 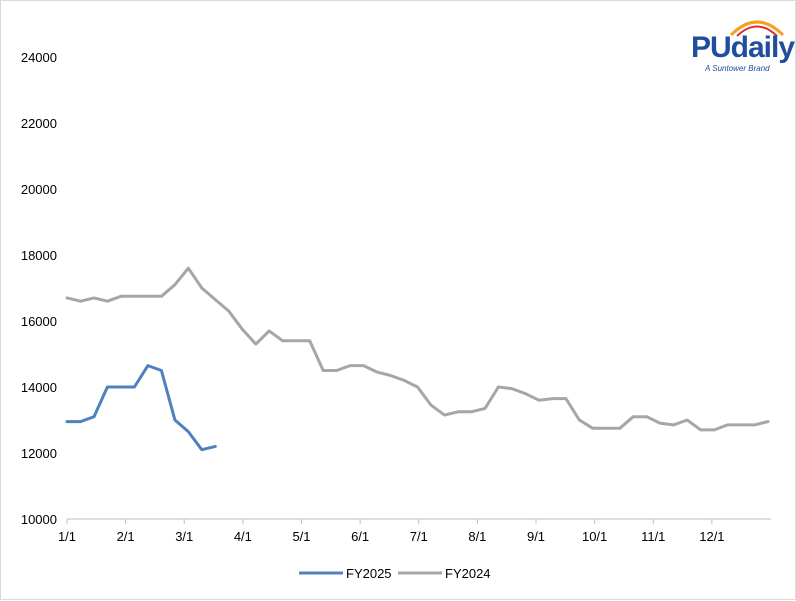 What do you see at coordinates (126, 536) in the screenshot?
I see `x-tick-label: 2/1` at bounding box center [126, 536].